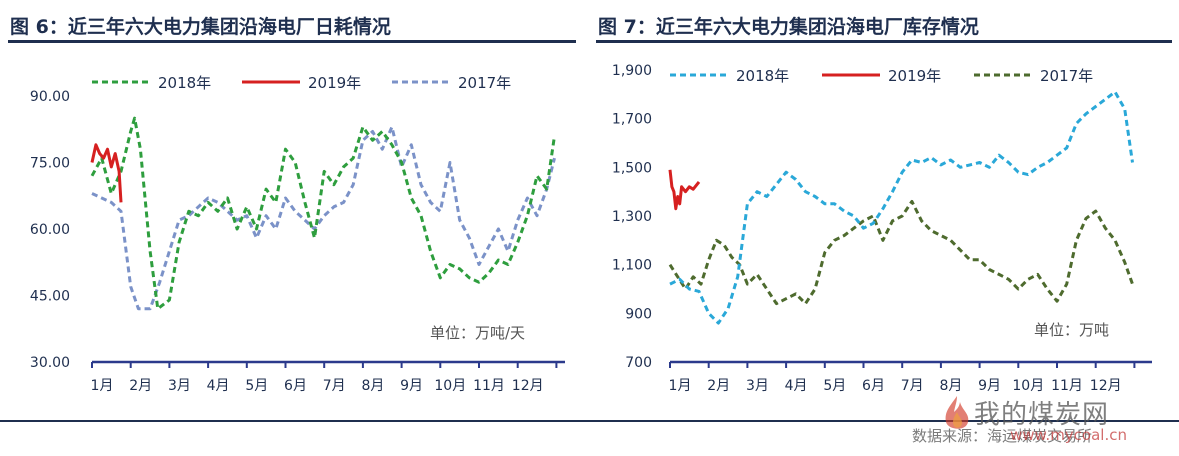 This screenshot has height=456, width=1179. What do you see at coordinates (632, 266) in the screenshot?
I see `y-tick-label: 1,100` at bounding box center [632, 266].